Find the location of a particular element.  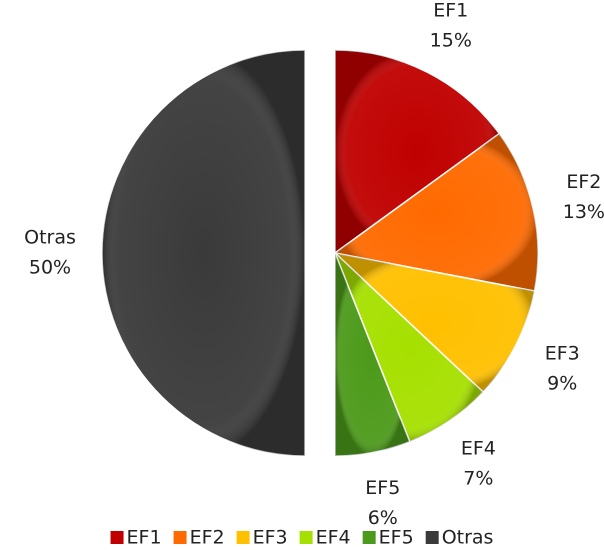

slice-category-label: EF5 is located at coordinates (382, 488).